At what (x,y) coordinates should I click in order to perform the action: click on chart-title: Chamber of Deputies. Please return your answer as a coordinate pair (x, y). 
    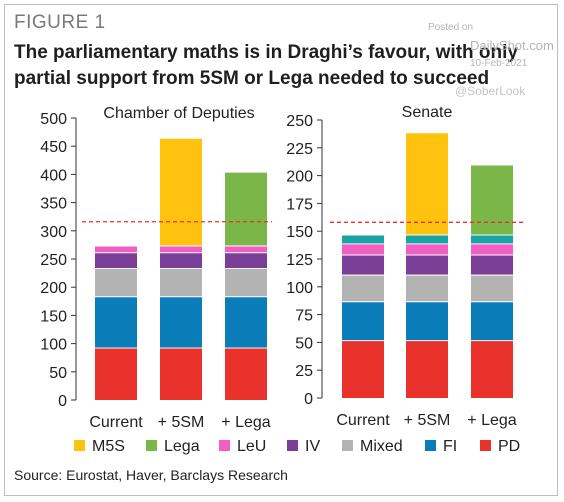
    Looking at the image, I should click on (178, 113).